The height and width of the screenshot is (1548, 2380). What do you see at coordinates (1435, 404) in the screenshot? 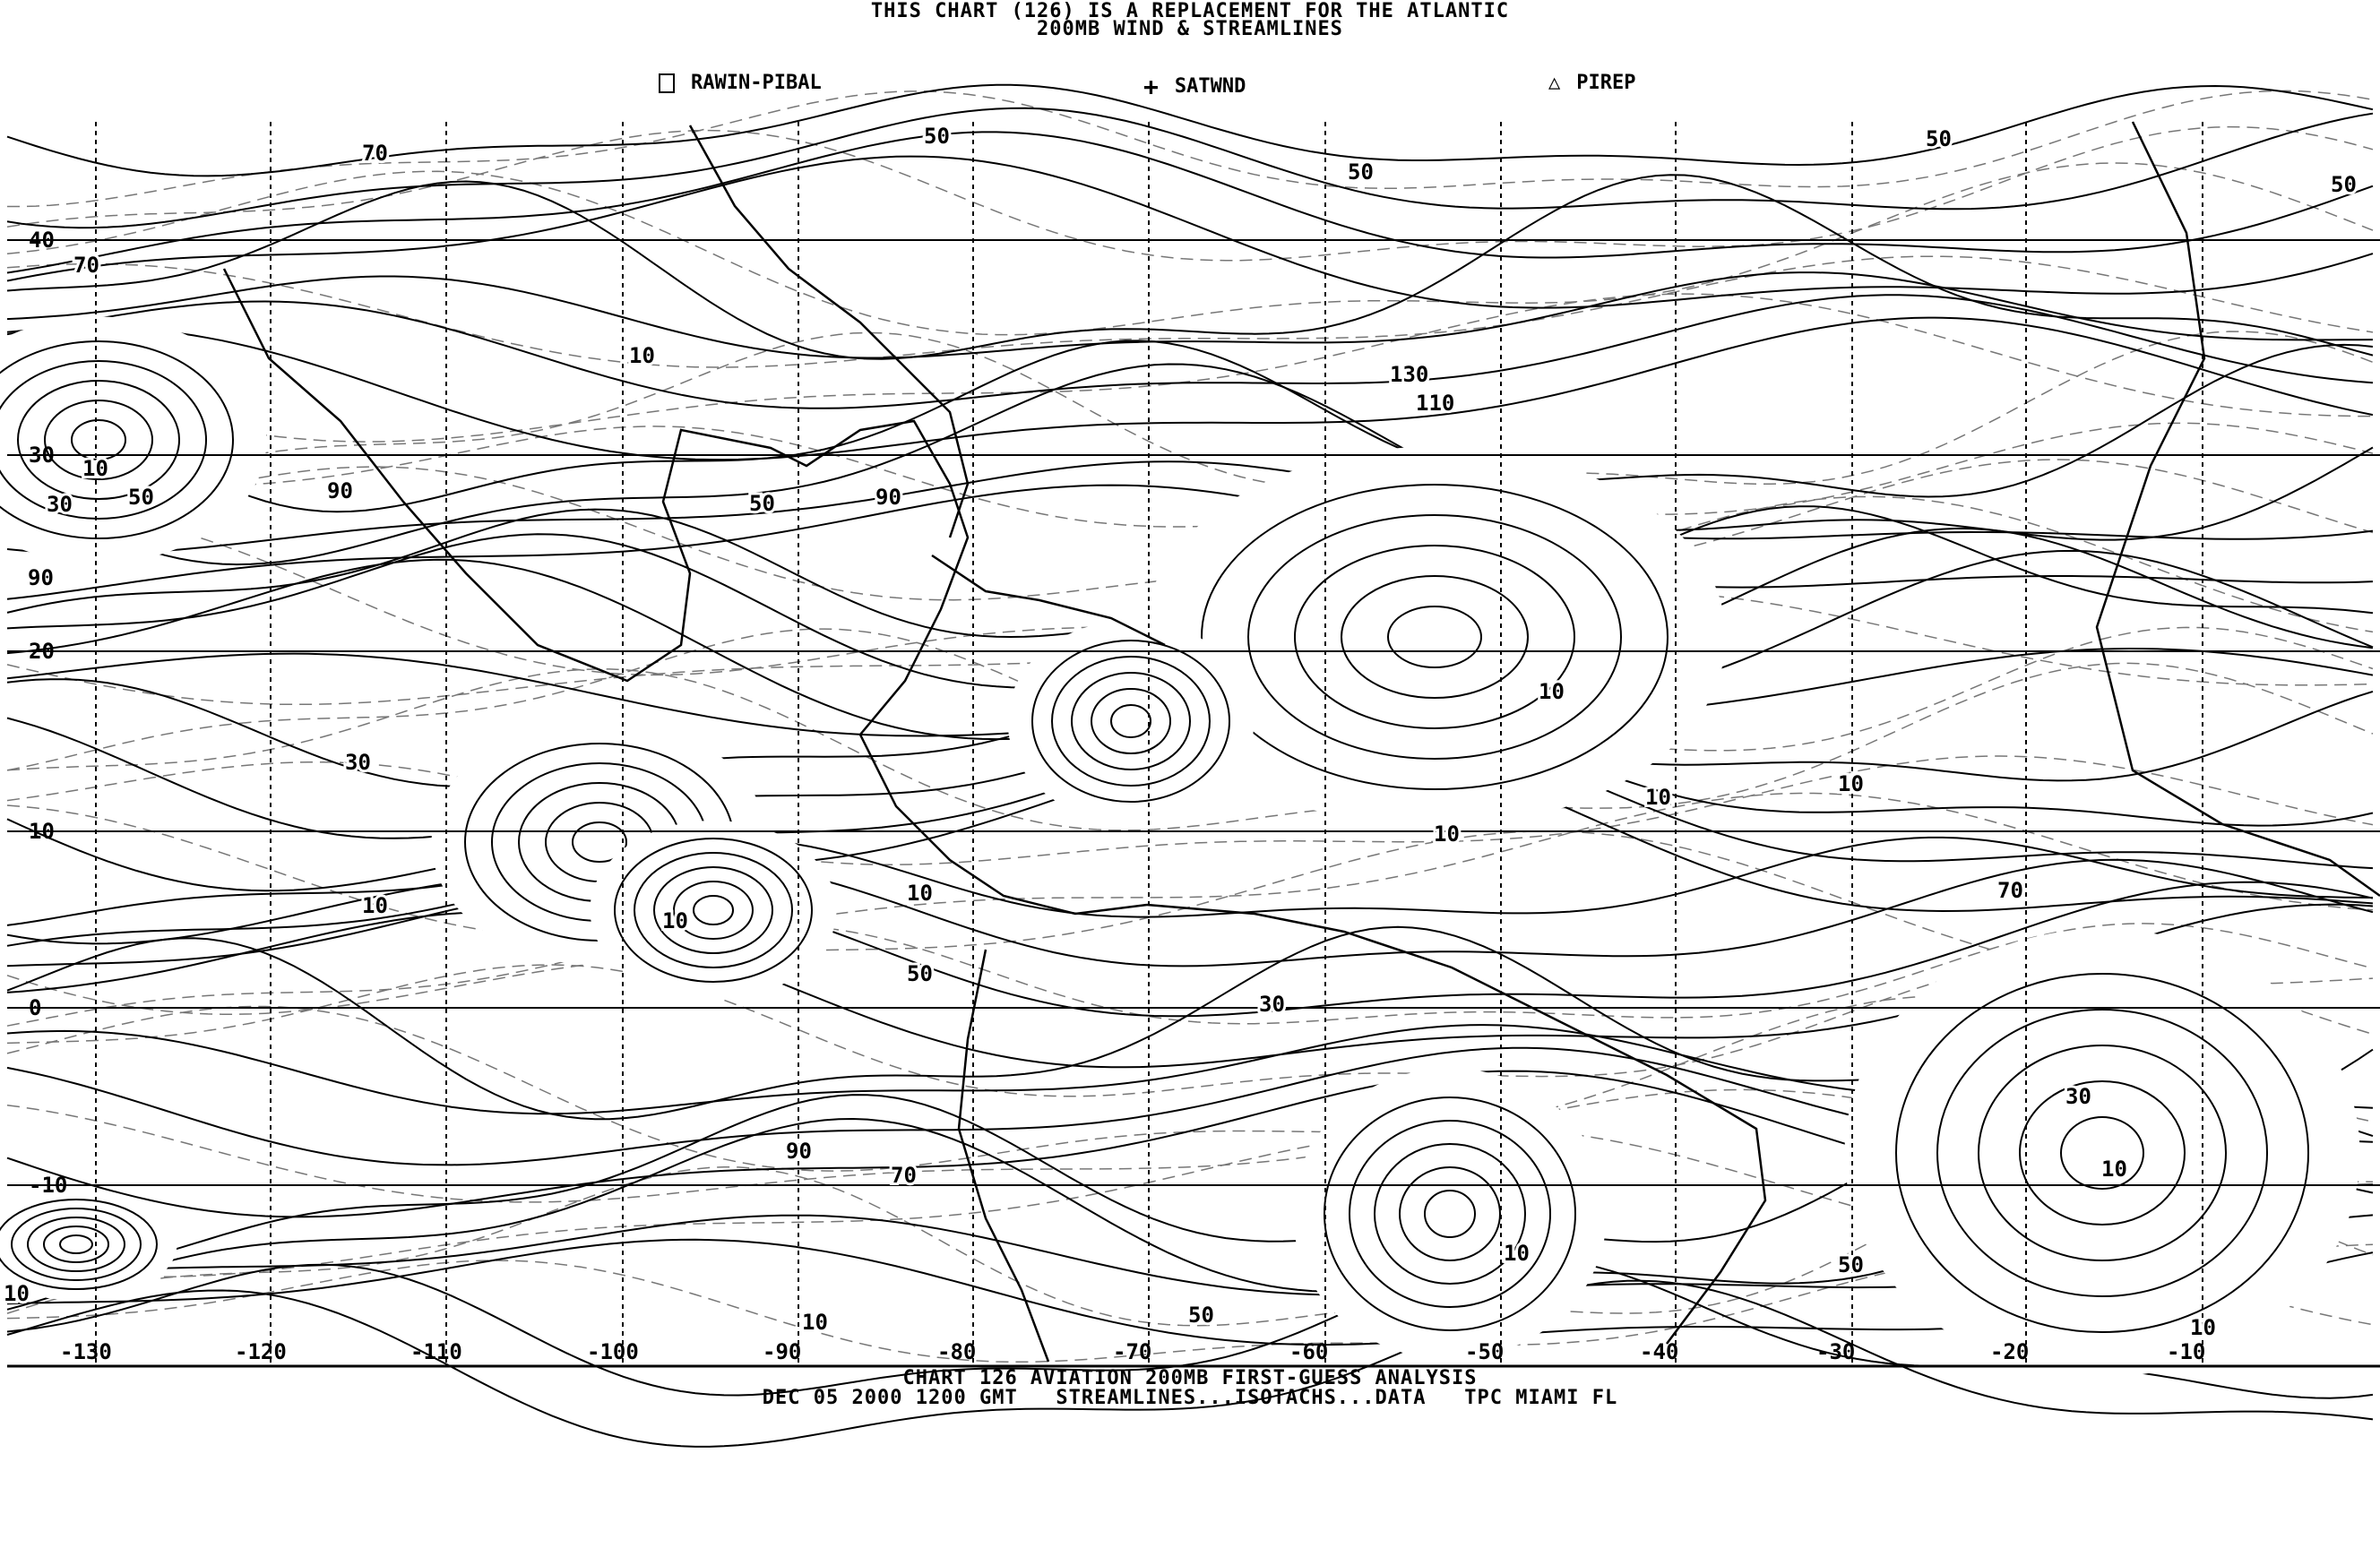
I see `isotach-label: 110` at bounding box center [1435, 404].